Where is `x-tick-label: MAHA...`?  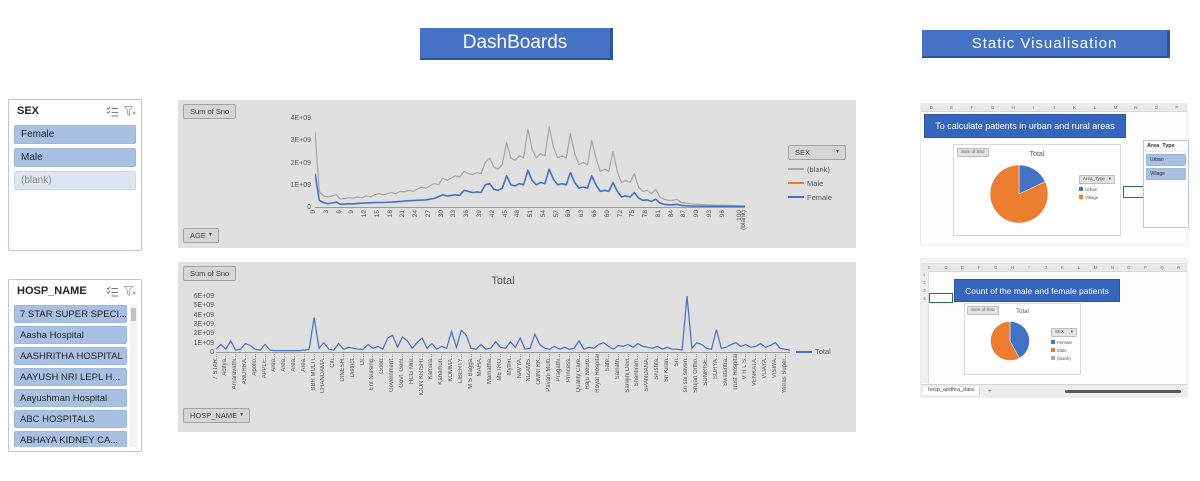 x-tick-label: MAHA... is located at coordinates (480, 365).